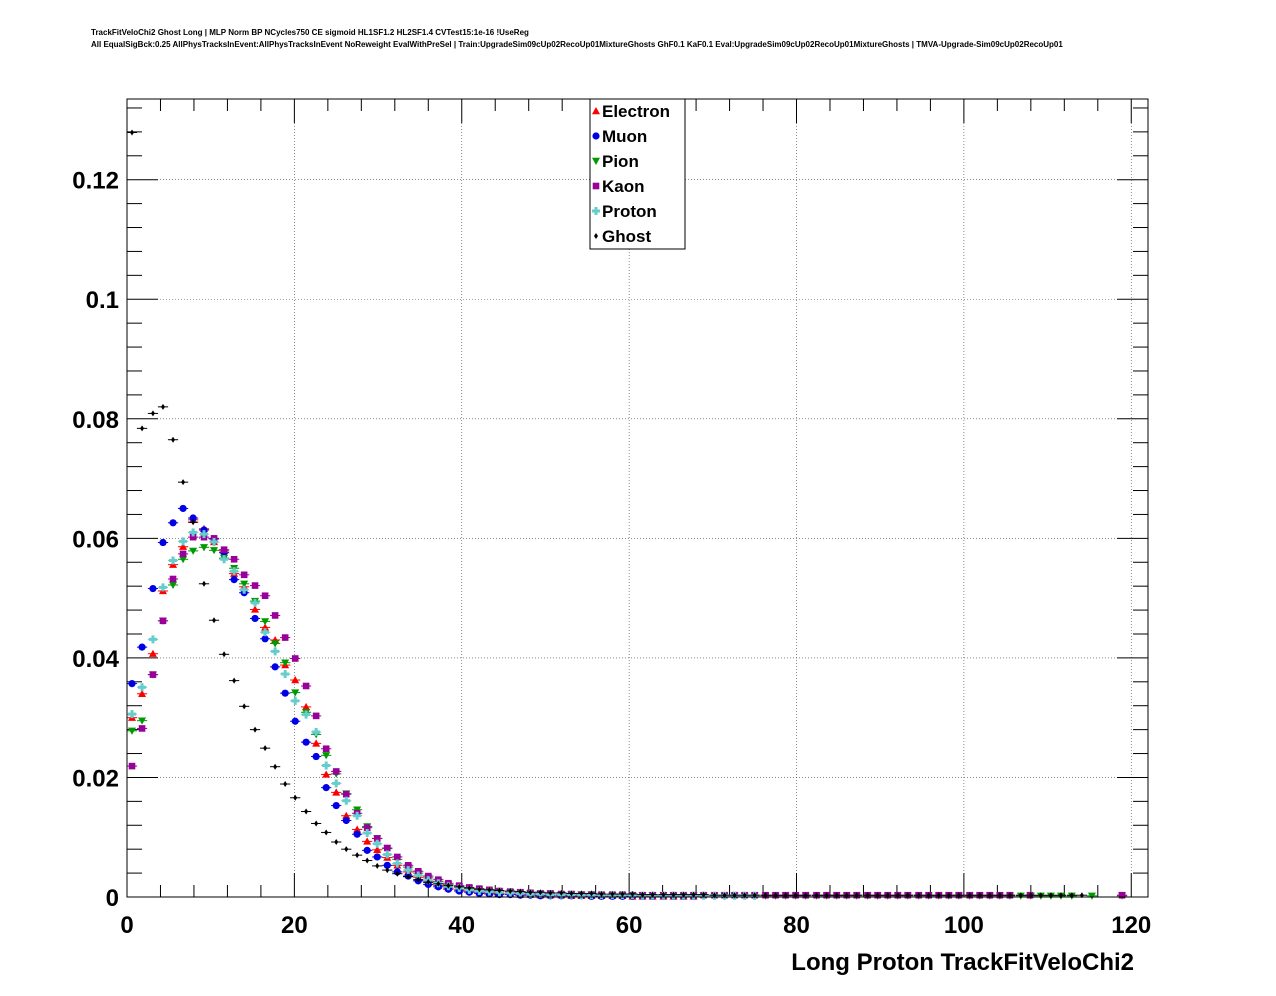 This screenshot has width=1276, height=996. What do you see at coordinates (629, 925) in the screenshot?
I see `x-tick-label: 60` at bounding box center [629, 925].